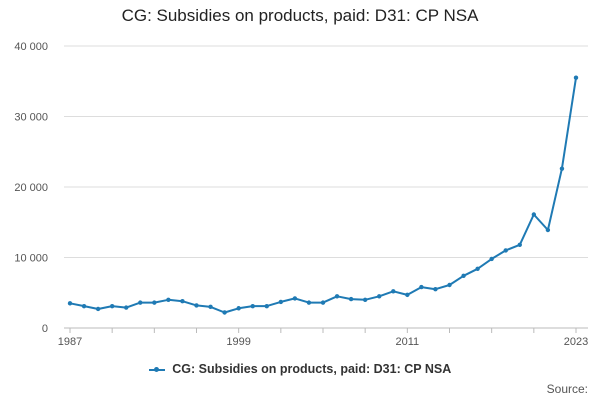 This screenshot has width=600, height=400. Describe the element at coordinates (31, 188) in the screenshot. I see `y-tick-label: 20 000` at that location.